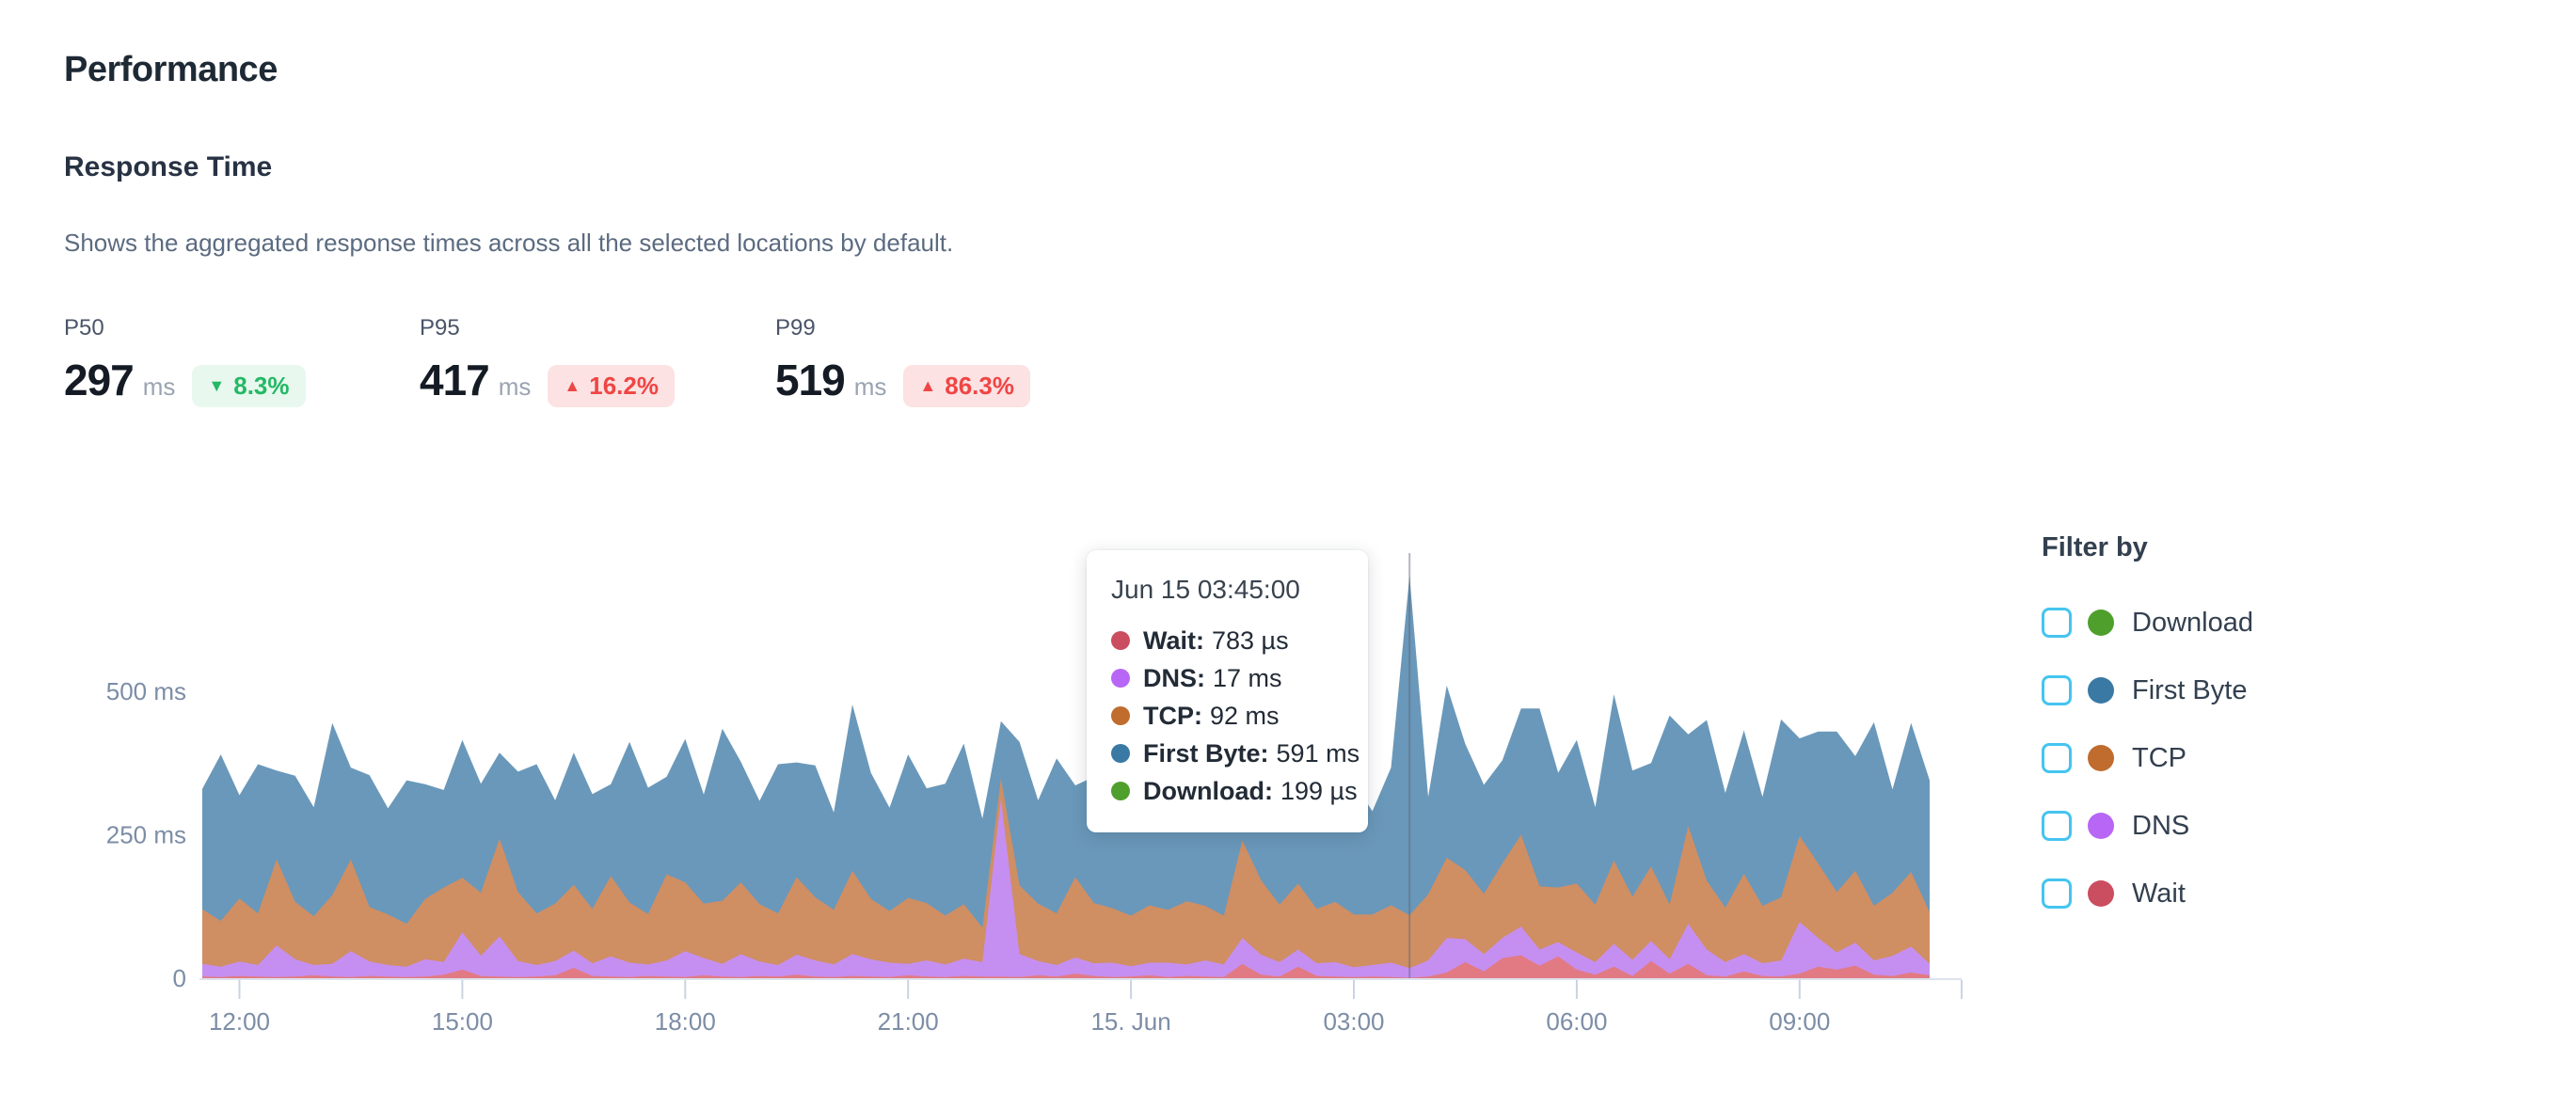  I want to click on filter-item-wait: Wait, so click(2147, 894).